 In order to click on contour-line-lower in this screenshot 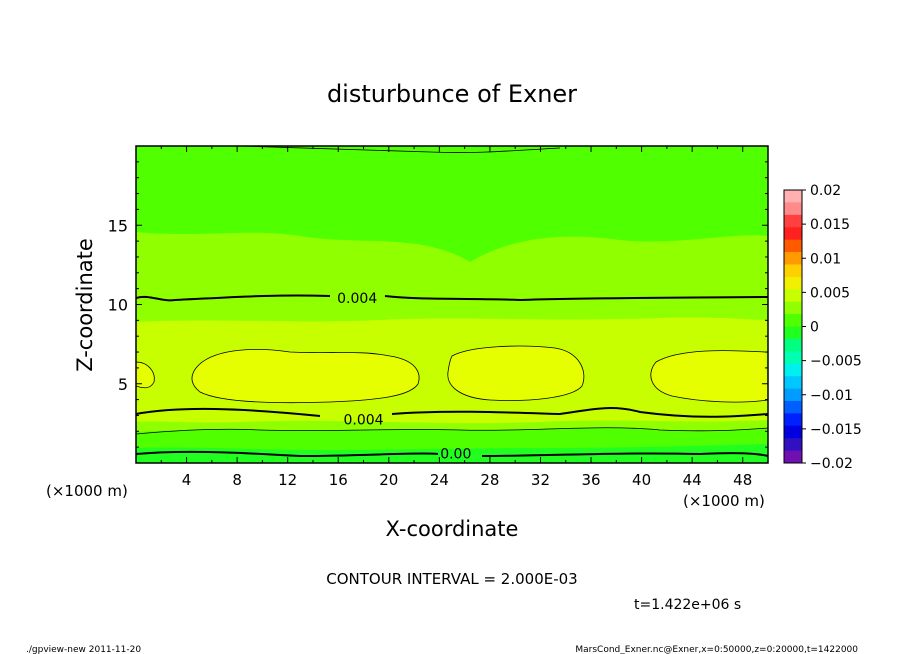, I will do `click(452, 412)`.